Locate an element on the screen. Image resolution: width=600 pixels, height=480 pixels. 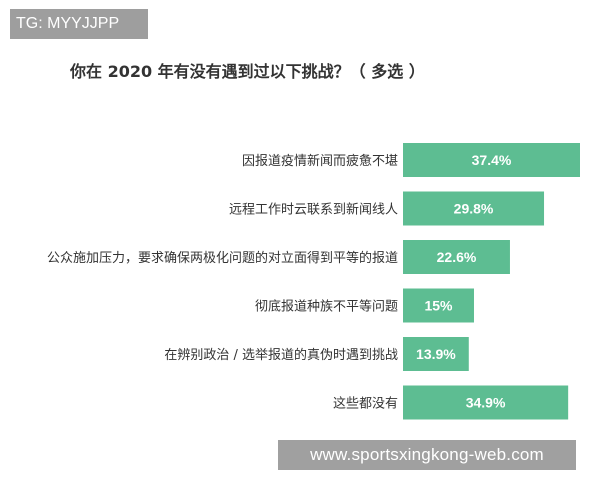
category-label-6: 这些都没有 is located at coordinates (365, 404).